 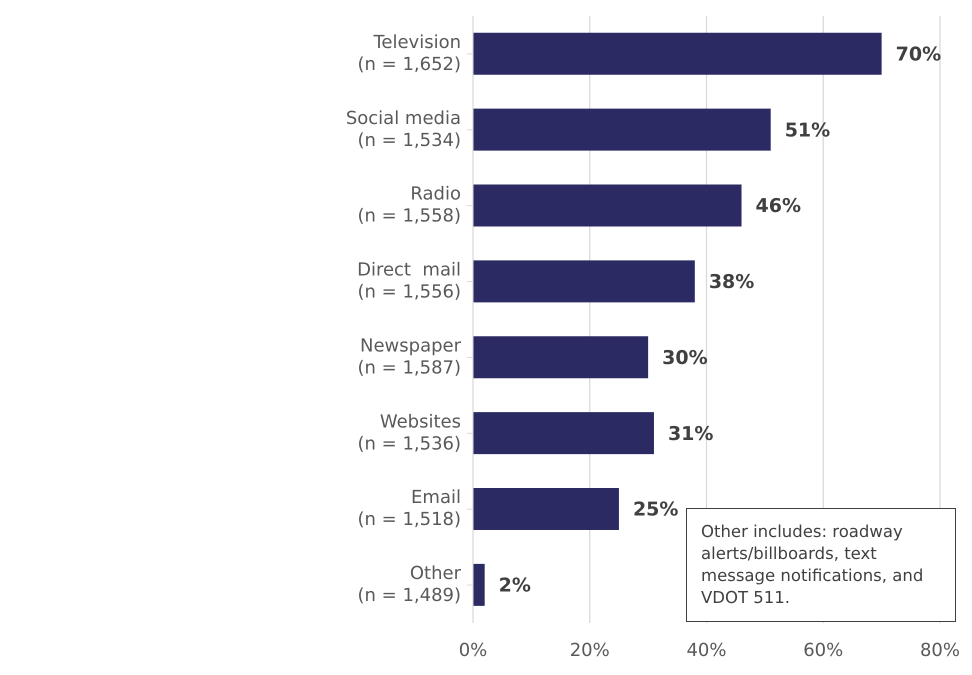 What do you see at coordinates (655, 509) in the screenshot?
I see `data-label: 25%` at bounding box center [655, 509].